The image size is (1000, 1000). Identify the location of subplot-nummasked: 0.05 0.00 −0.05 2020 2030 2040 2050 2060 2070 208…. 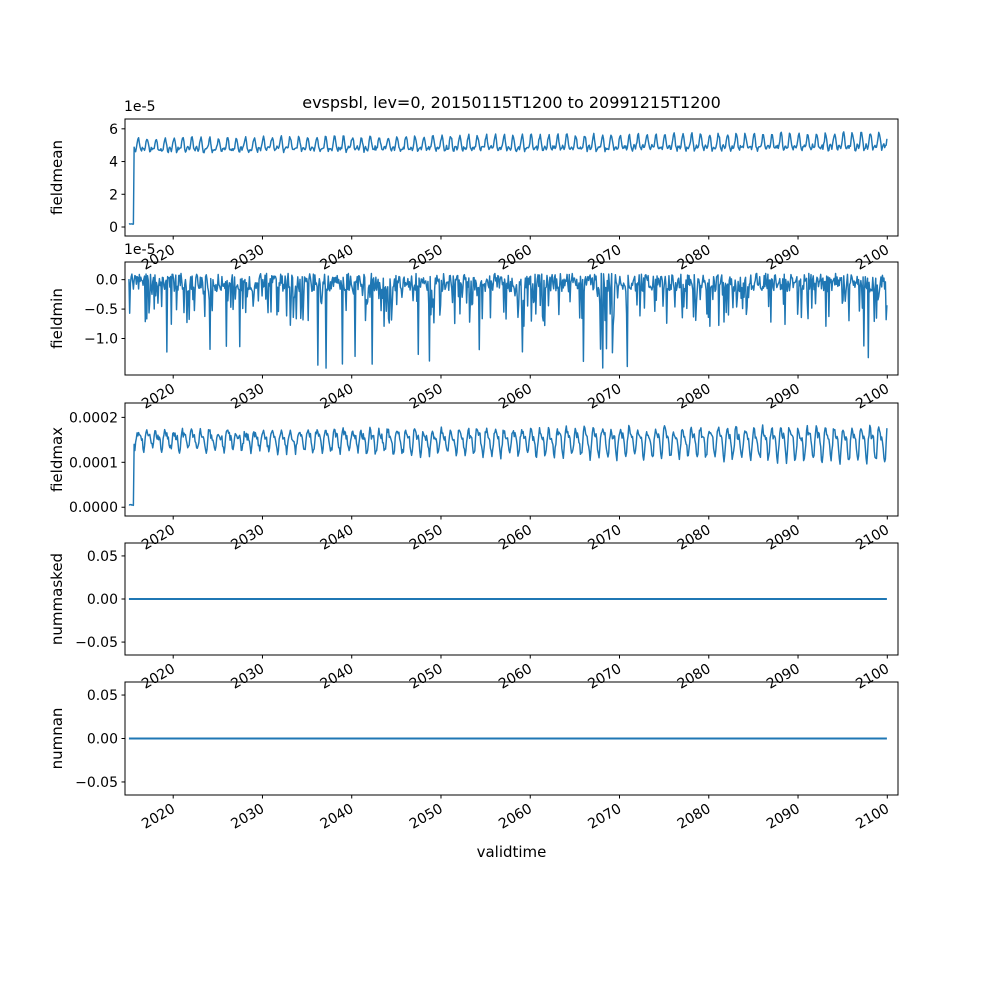
(473, 617).